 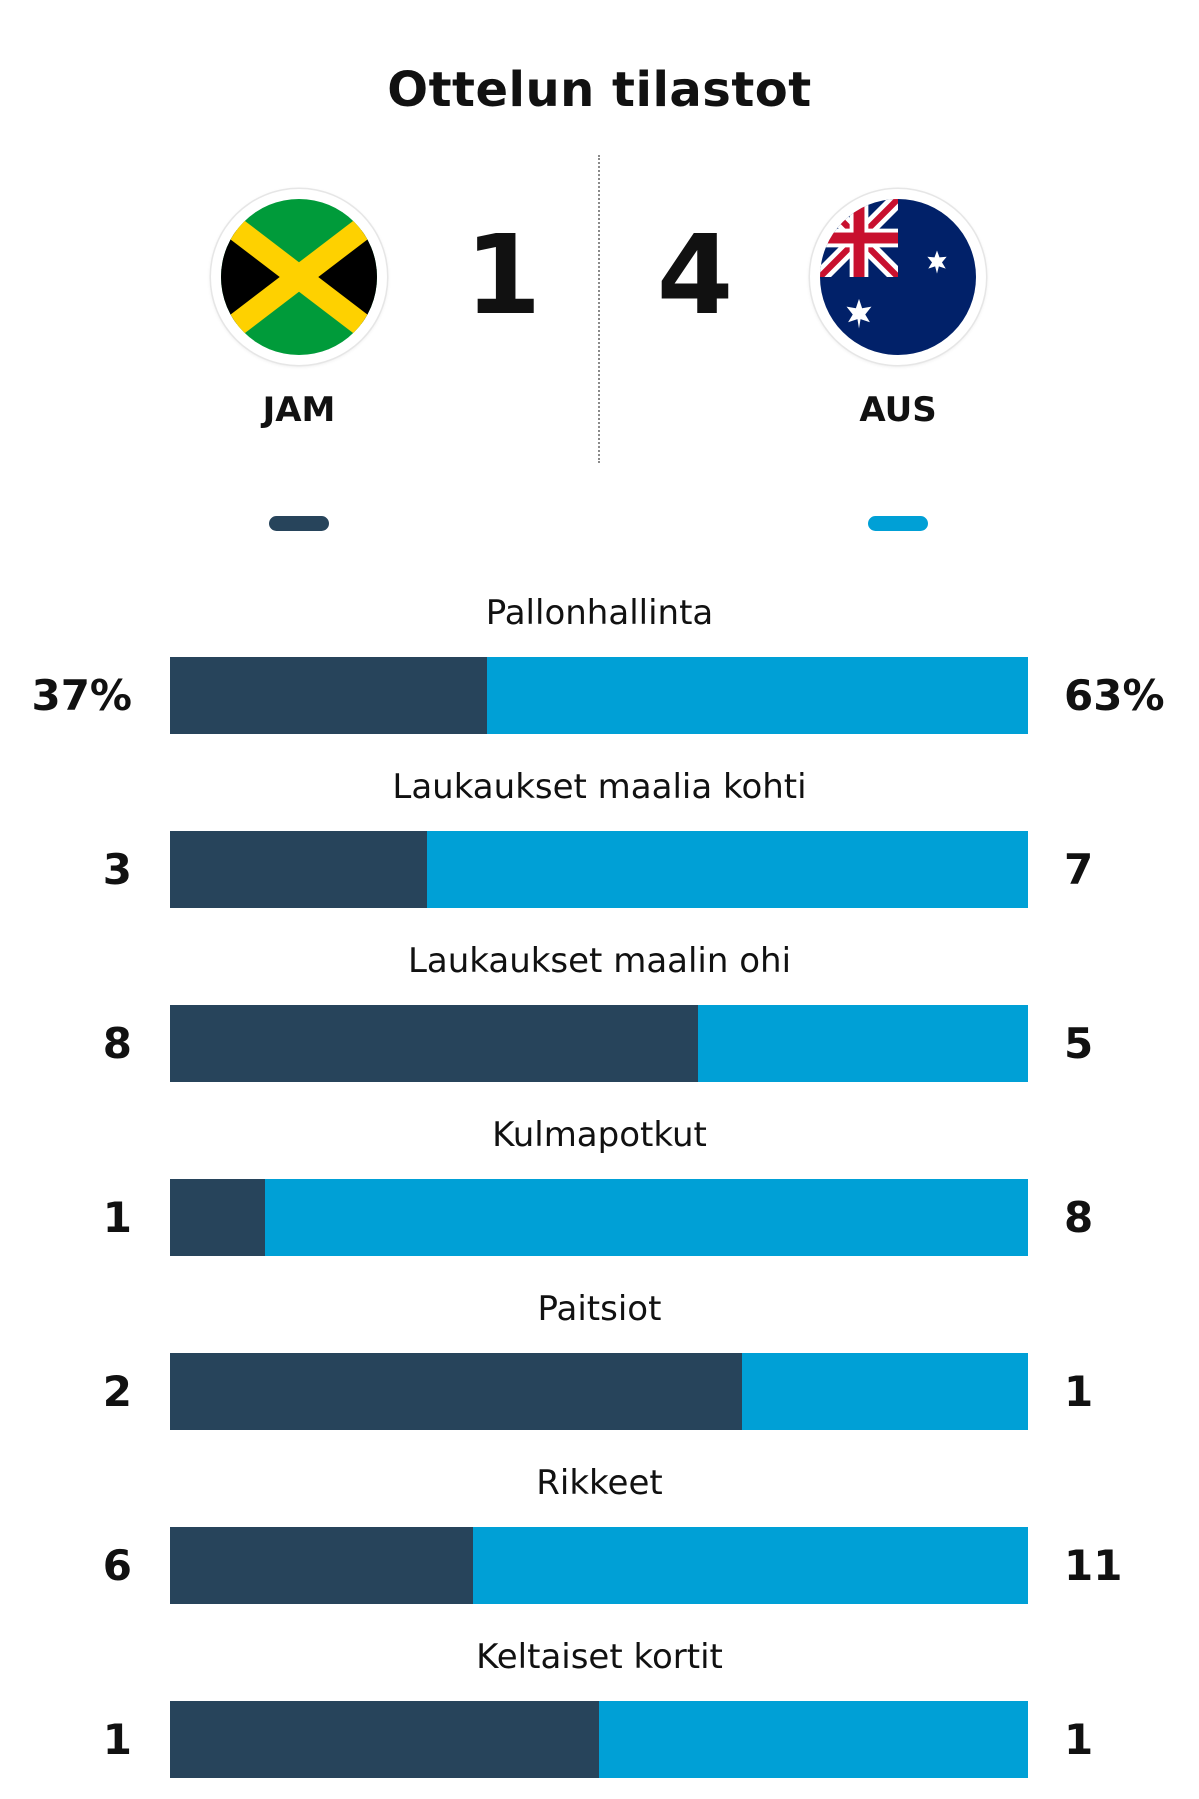 What do you see at coordinates (599, 90) in the screenshot?
I see `page-title: Ottelun tilastot` at bounding box center [599, 90].